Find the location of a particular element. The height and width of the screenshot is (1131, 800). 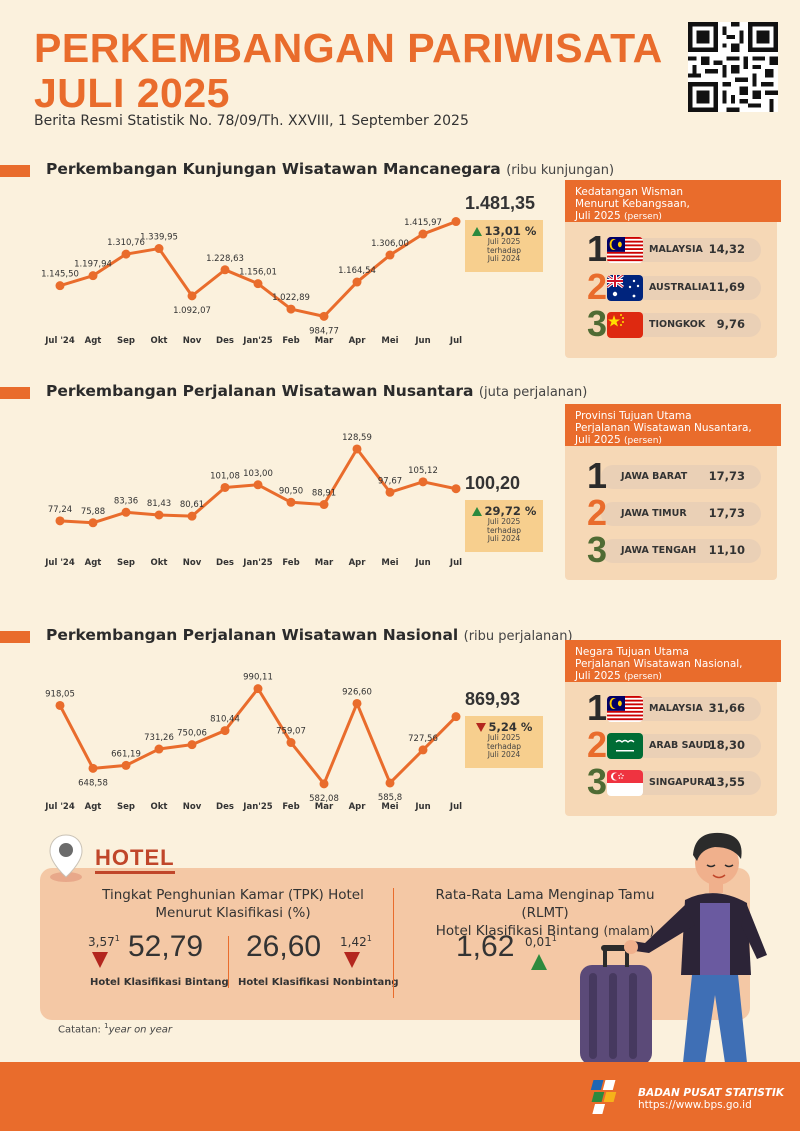

series-line is located at coordinates (258, 736).